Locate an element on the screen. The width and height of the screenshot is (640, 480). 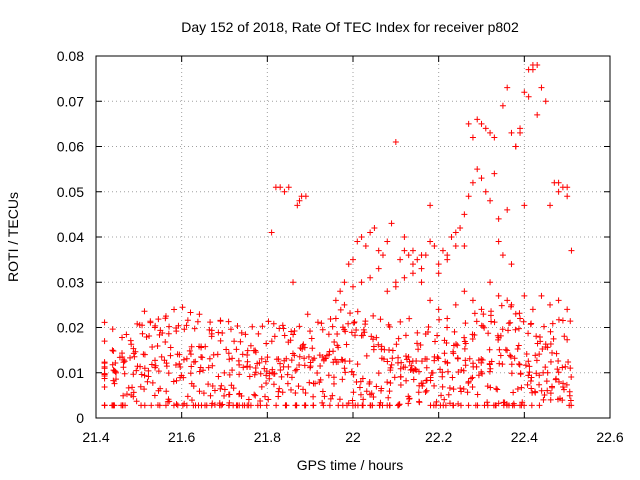
y-tick-label: 0.08 is located at coordinates (70, 56).